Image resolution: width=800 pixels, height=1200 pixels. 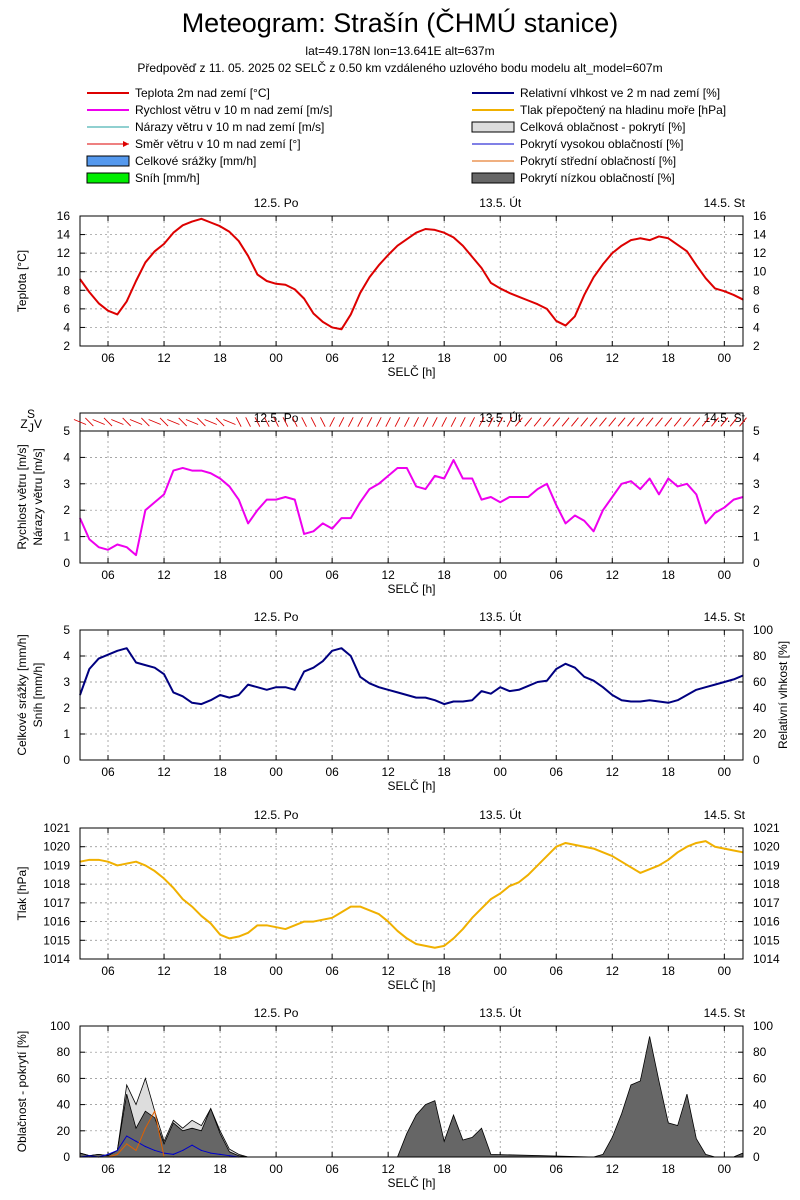 What do you see at coordinates (276, 418) in the screenshot?
I see `day-label: 12.5. Po` at bounding box center [276, 418].